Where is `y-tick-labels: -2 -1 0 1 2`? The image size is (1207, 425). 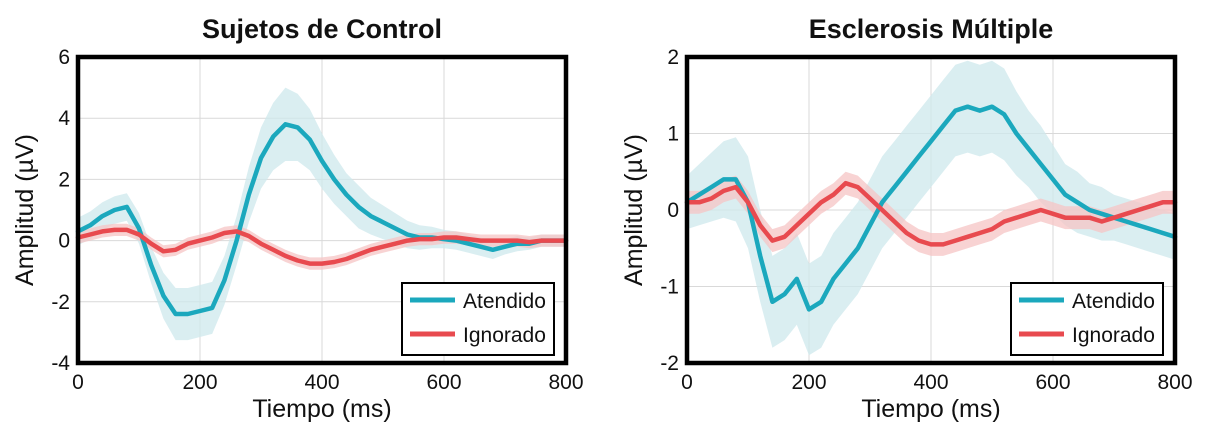
y-tick-labels: -2 -1 0 1 2 is located at coordinates (669, 210).